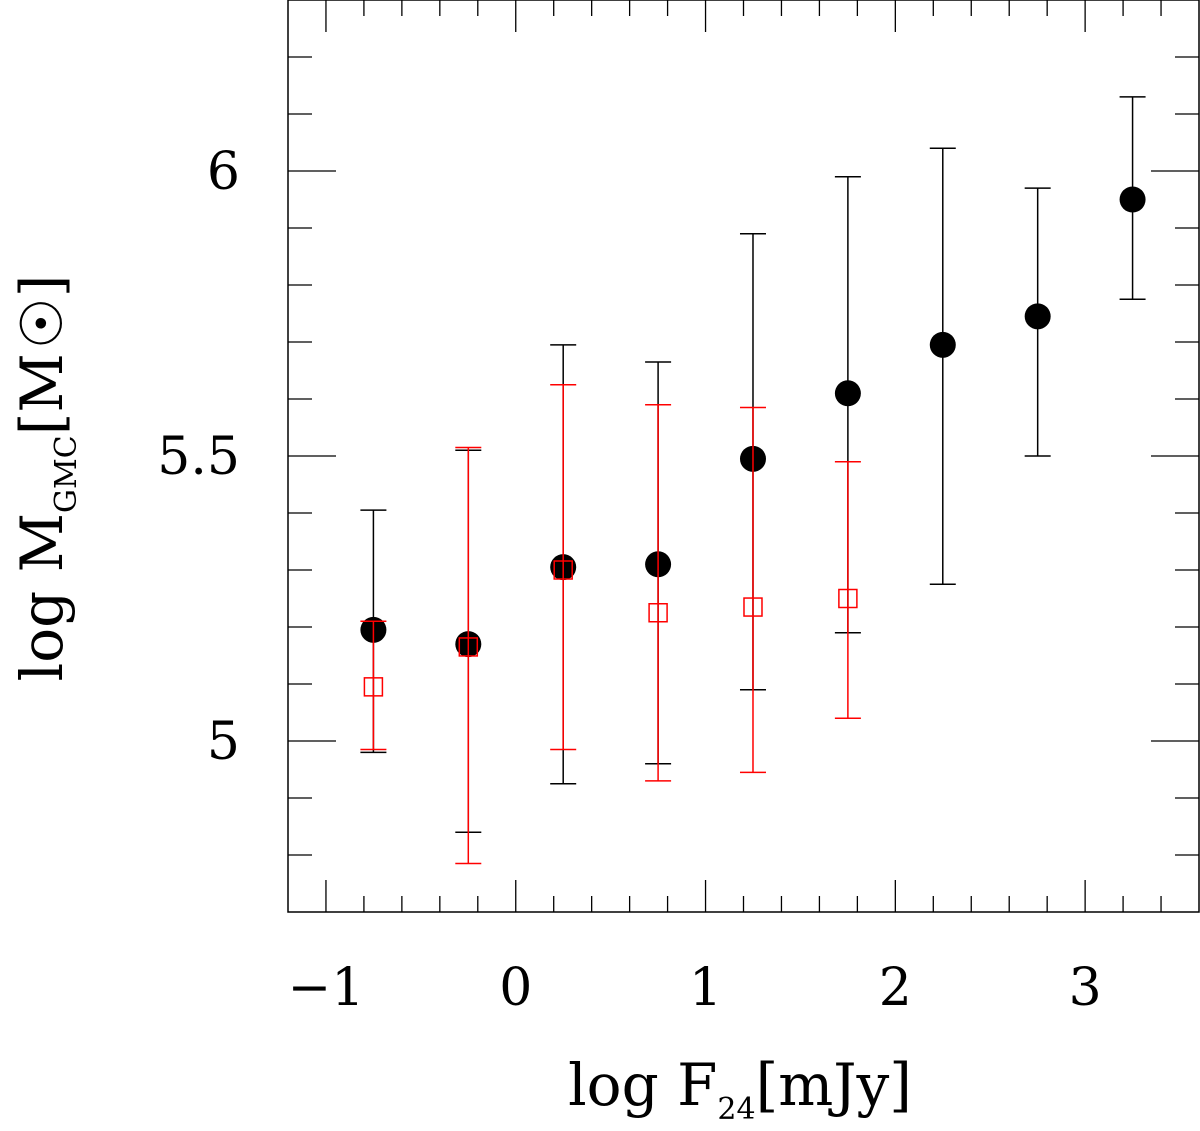 The image size is (1200, 1131). I want to click on x-tick-label: 3, so click(1085, 988).